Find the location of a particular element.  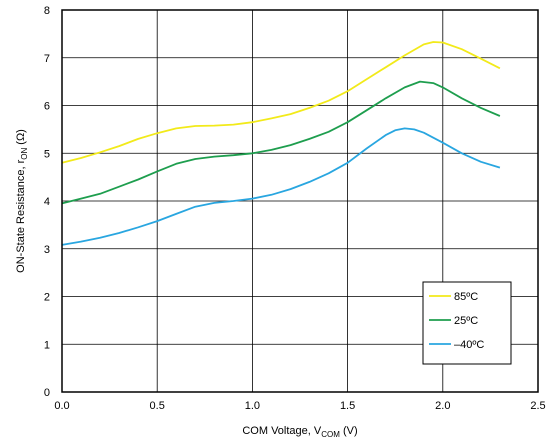

x-axis-label-sub: COM is located at coordinates (330, 434).